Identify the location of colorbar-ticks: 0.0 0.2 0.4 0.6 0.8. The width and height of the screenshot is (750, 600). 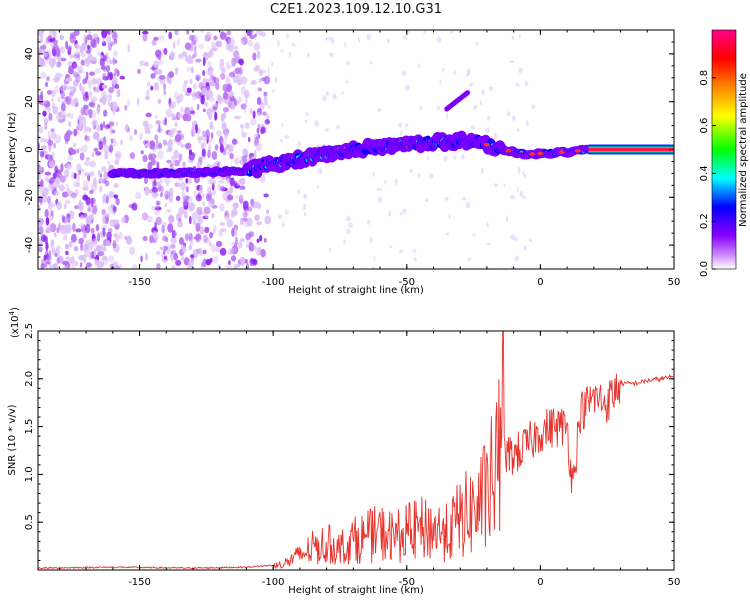
(707, 173).